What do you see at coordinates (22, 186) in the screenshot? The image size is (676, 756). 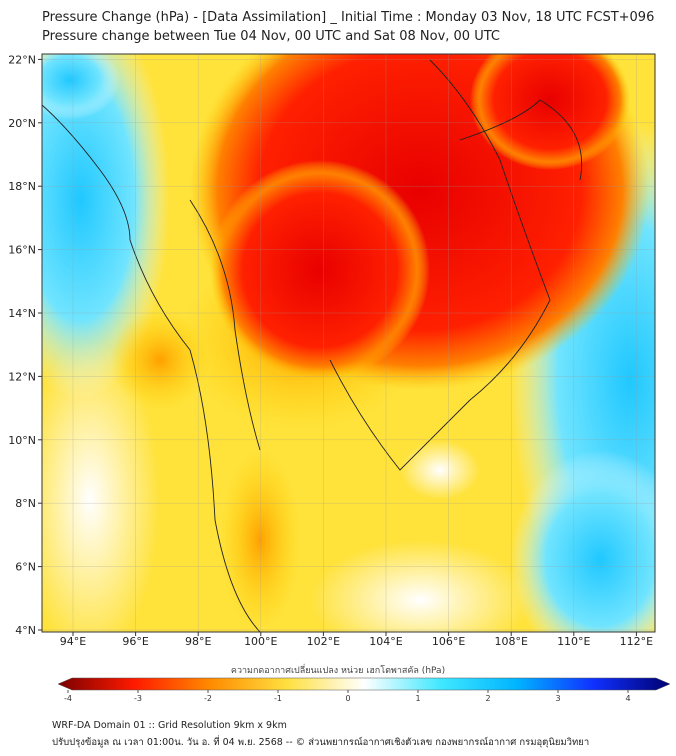 I see `lat-label: 18°N` at bounding box center [22, 186].